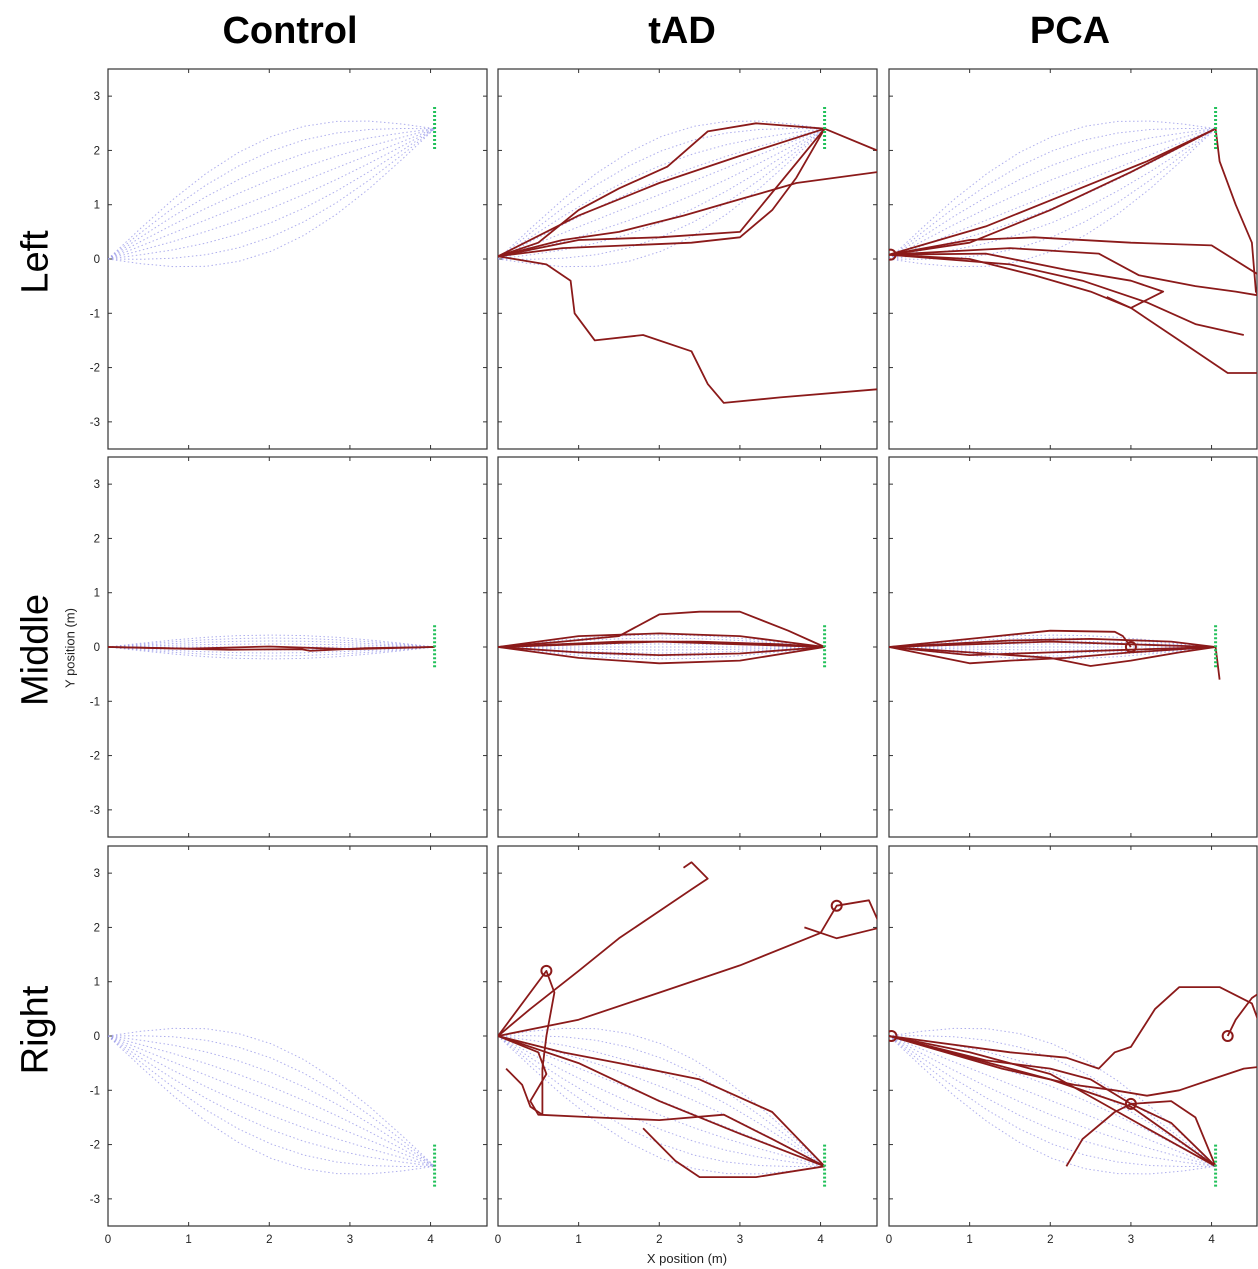  I want to click on column-title-tad: tAD, so click(682, 31).